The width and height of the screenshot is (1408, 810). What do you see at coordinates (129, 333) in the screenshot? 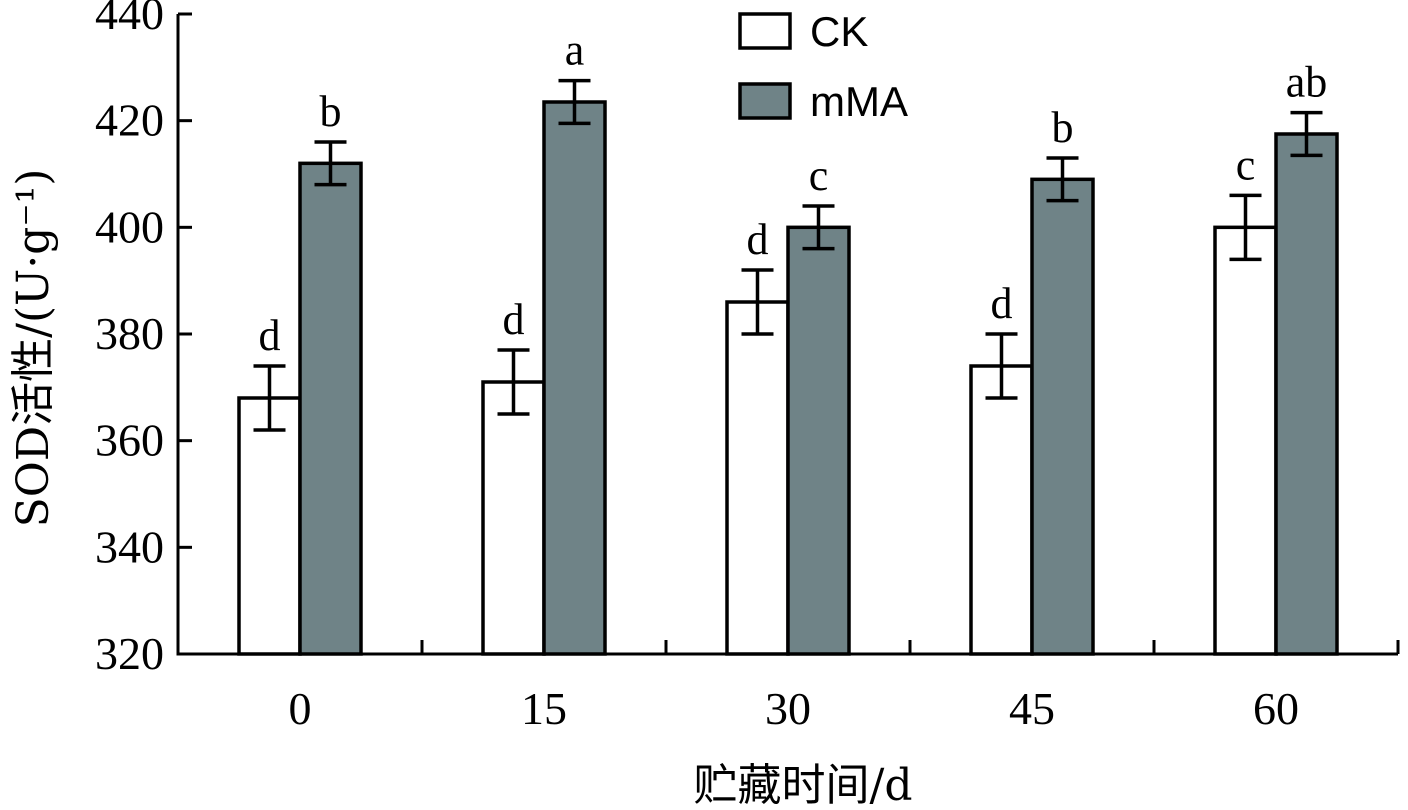
I see `y-tick-label: 380` at bounding box center [129, 333].